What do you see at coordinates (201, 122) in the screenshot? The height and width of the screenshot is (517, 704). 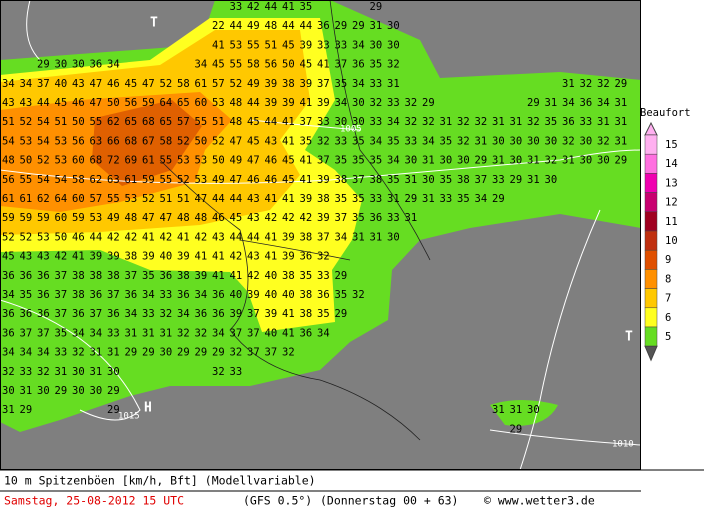 I see `grid-value: 55` at bounding box center [201, 122].